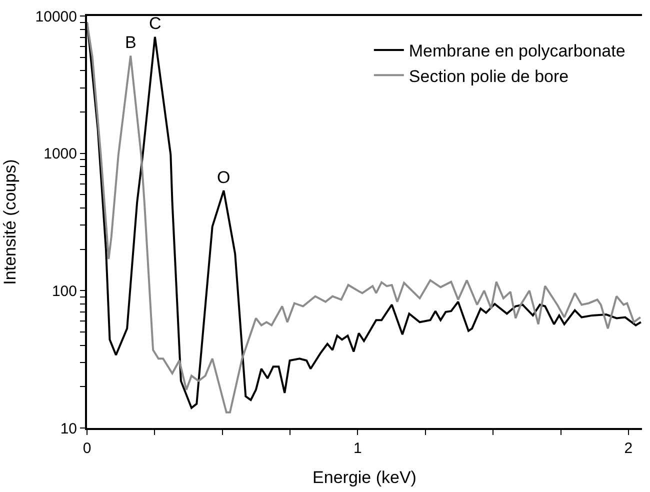 The width and height of the screenshot is (650, 492). What do you see at coordinates (223, 177) in the screenshot?
I see `annotation: O` at bounding box center [223, 177].